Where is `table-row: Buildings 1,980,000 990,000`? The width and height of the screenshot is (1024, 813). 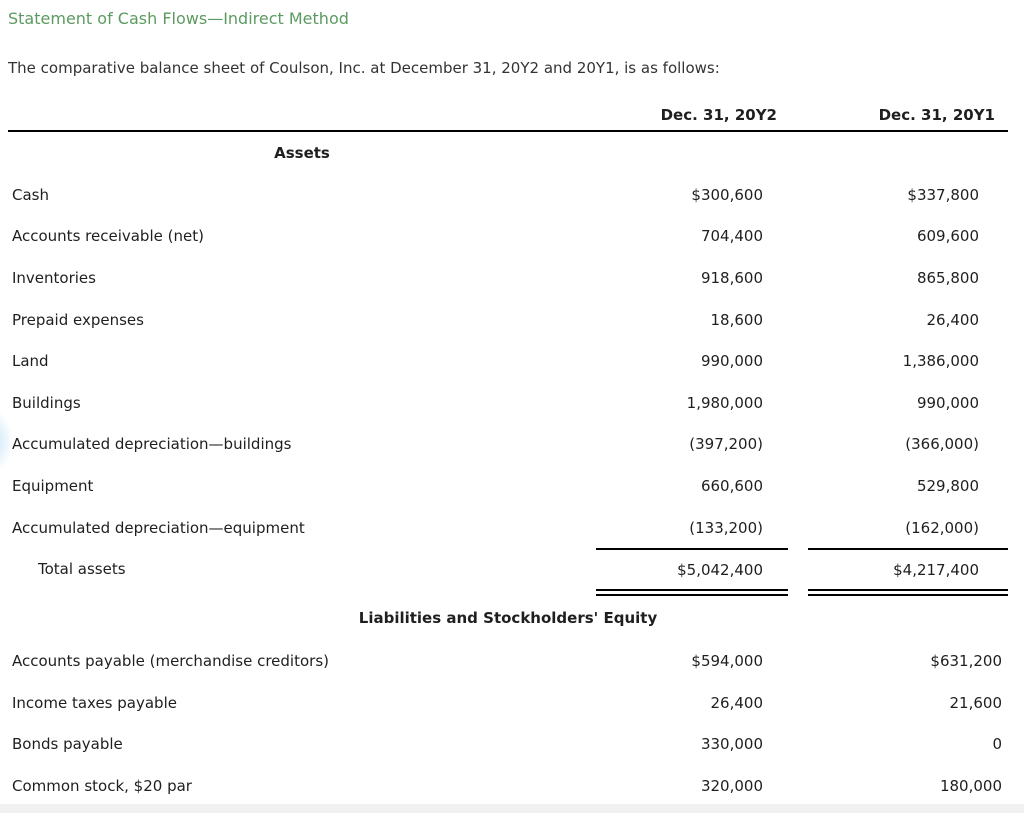 table-row: Buildings 1,980,000 990,000 is located at coordinates (508, 403).